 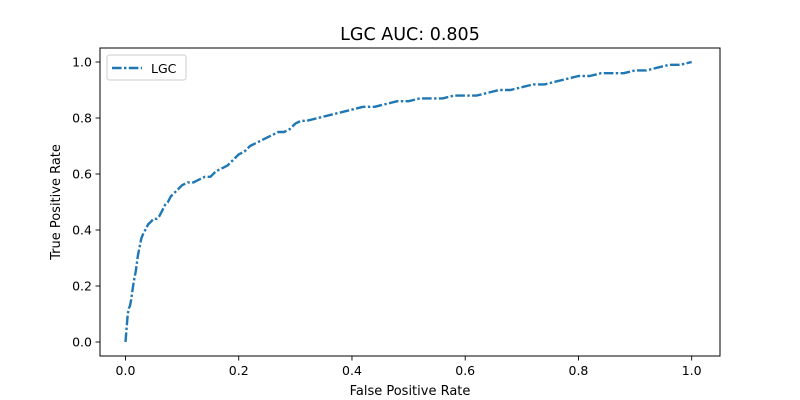 I want to click on x-axis-label: False Positive Rate, so click(x=410, y=391).